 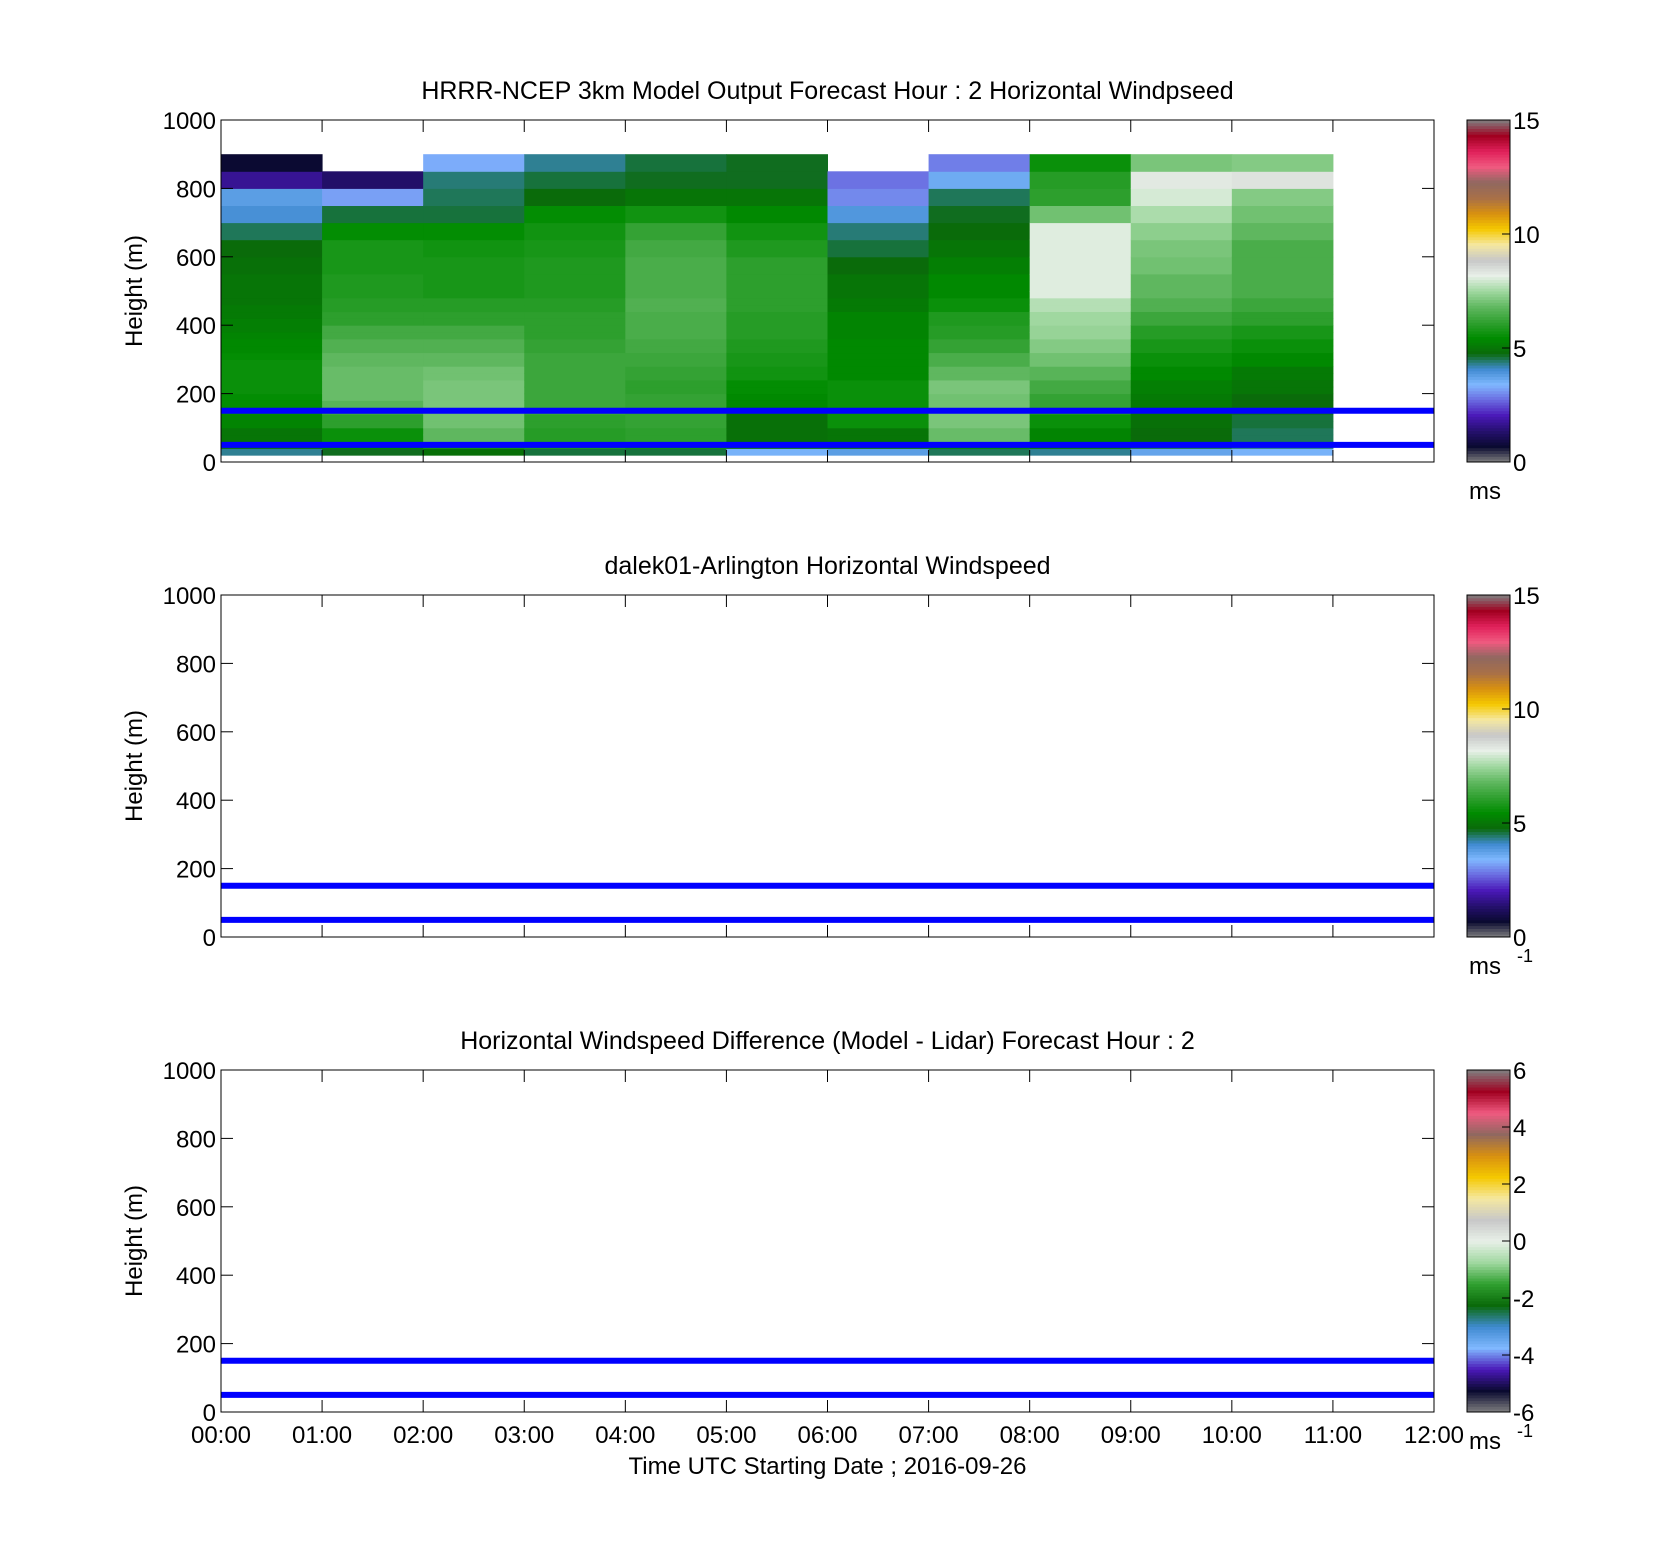 I want to click on y-tick-label: 0, so click(x=209, y=1413).